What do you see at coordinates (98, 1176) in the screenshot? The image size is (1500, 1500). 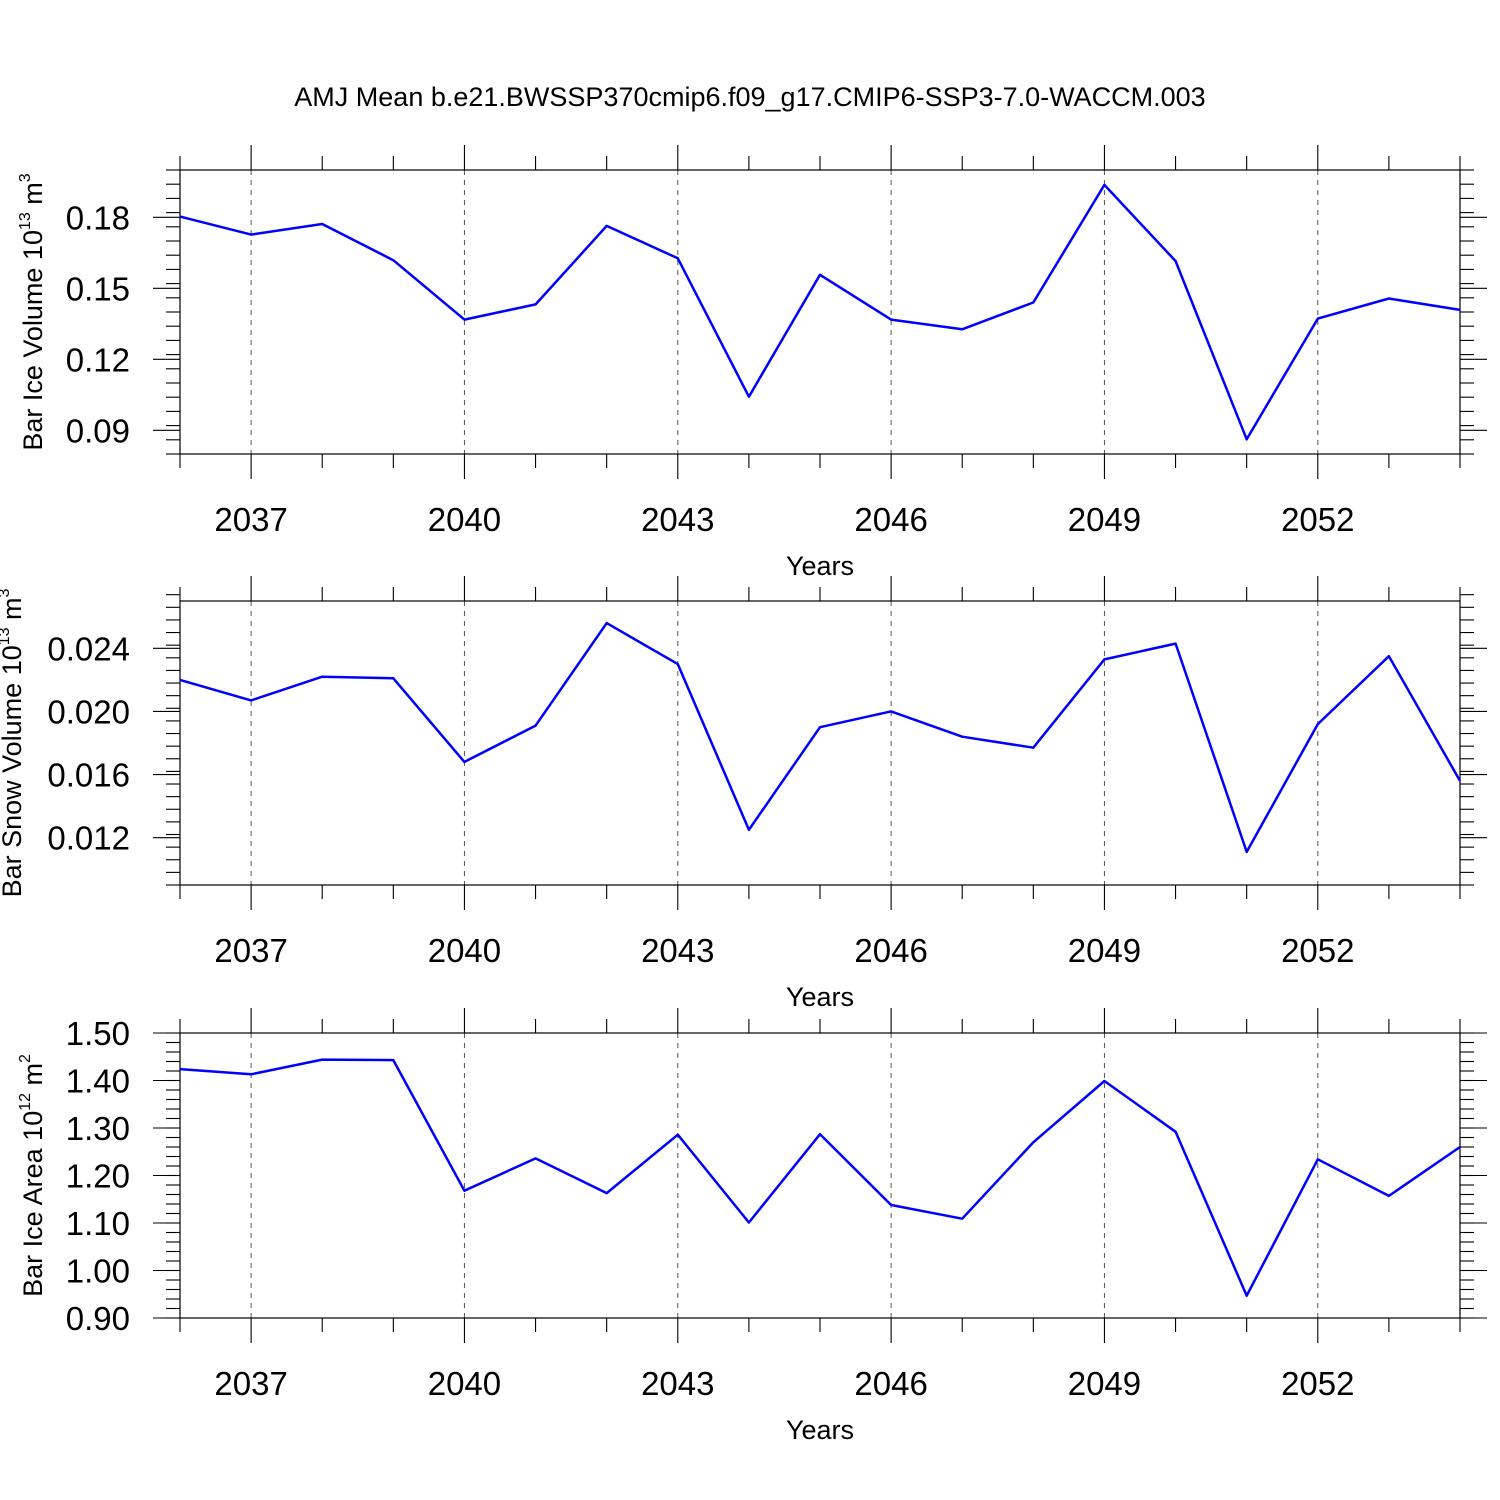 I see `y-tick-label: 1.20` at bounding box center [98, 1176].